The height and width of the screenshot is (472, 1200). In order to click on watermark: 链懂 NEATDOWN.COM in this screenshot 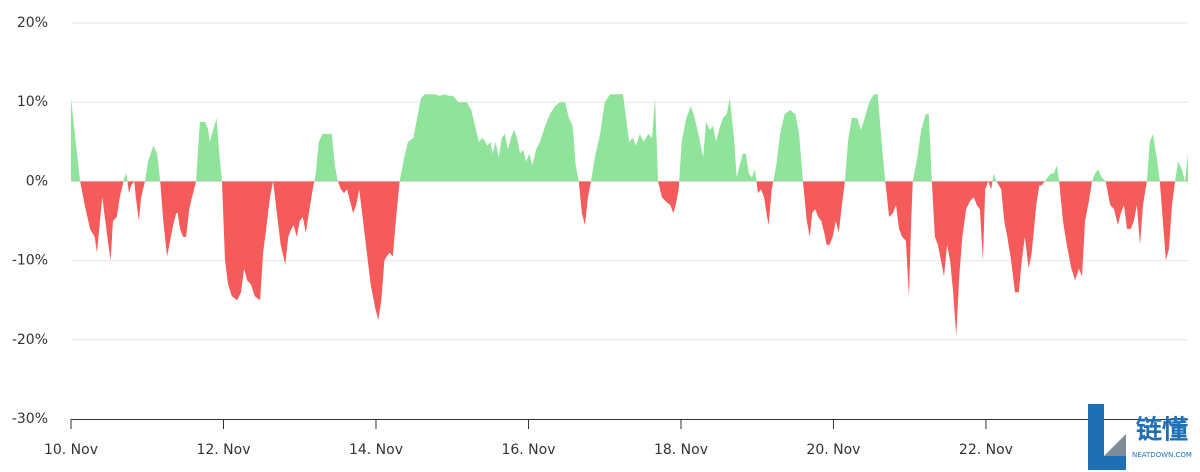, I will do `click(1140, 437)`.